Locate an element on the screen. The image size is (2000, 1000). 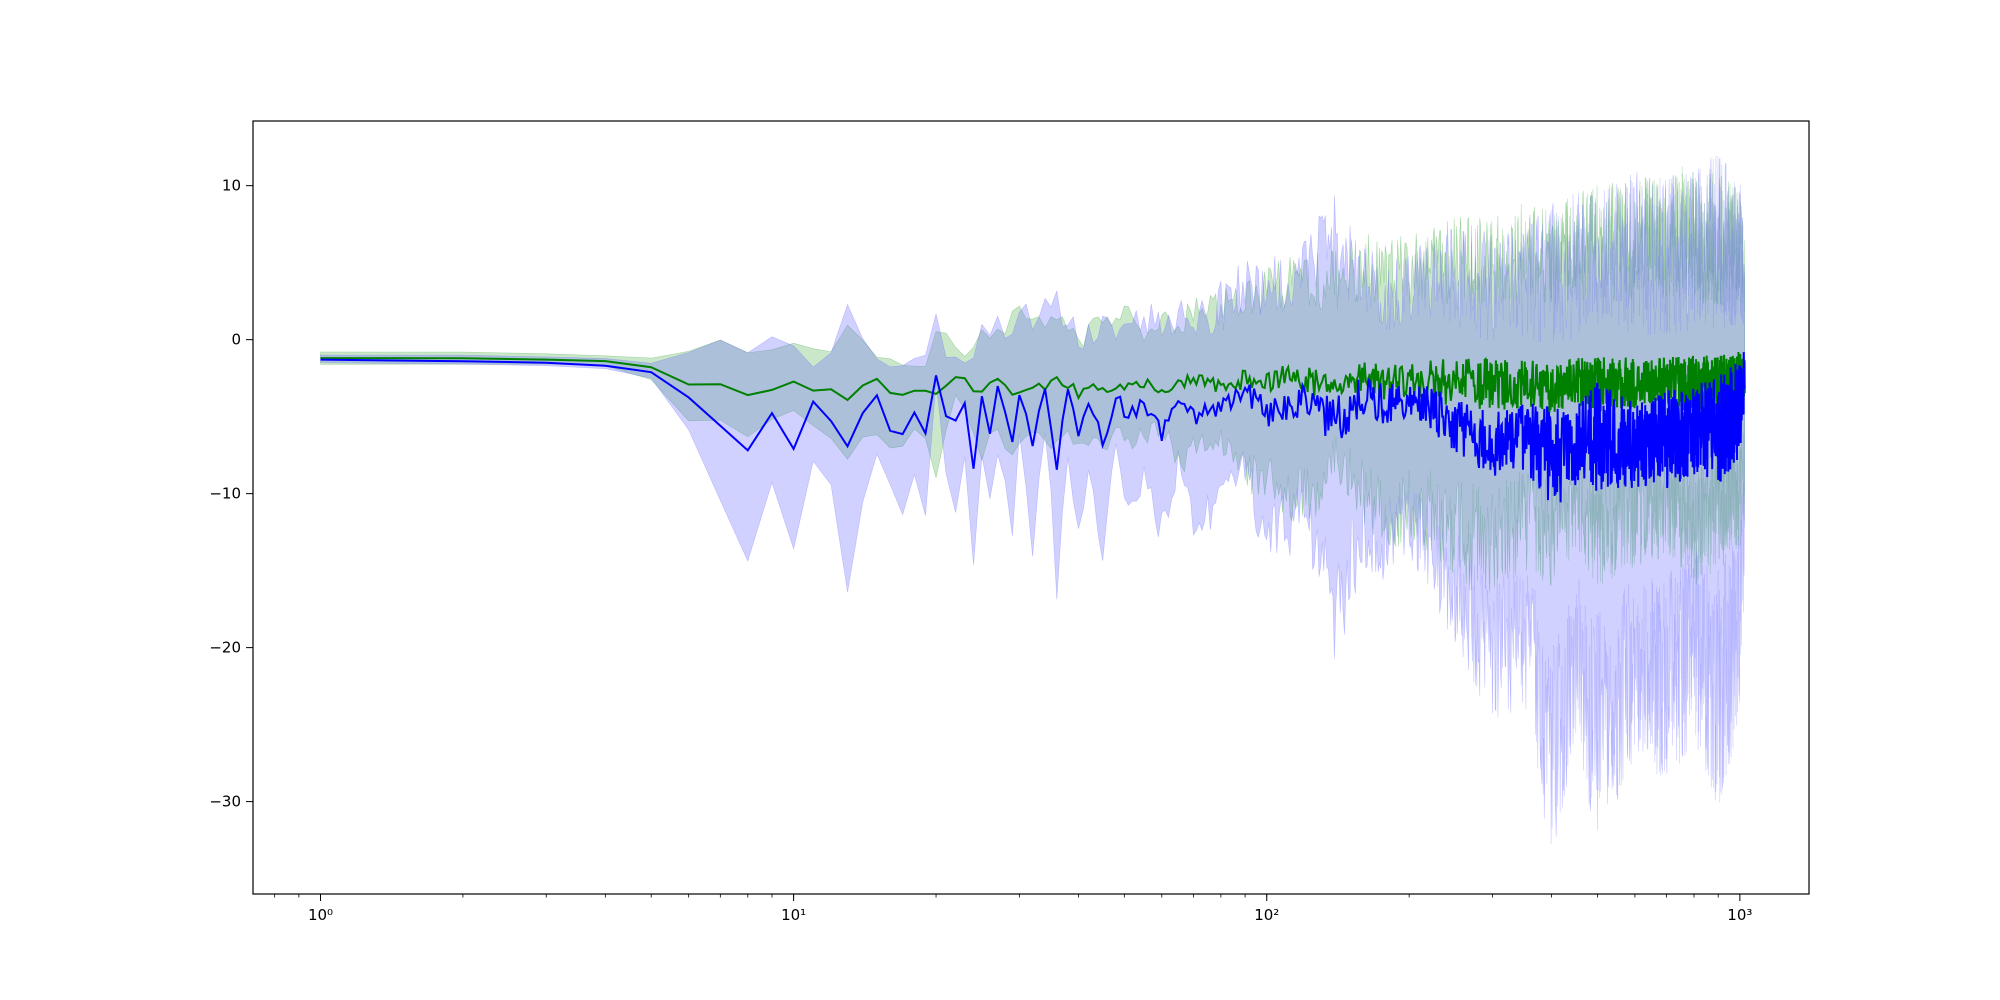
y-axis: 10 0 −10 −20 −30 is located at coordinates (231, 494).